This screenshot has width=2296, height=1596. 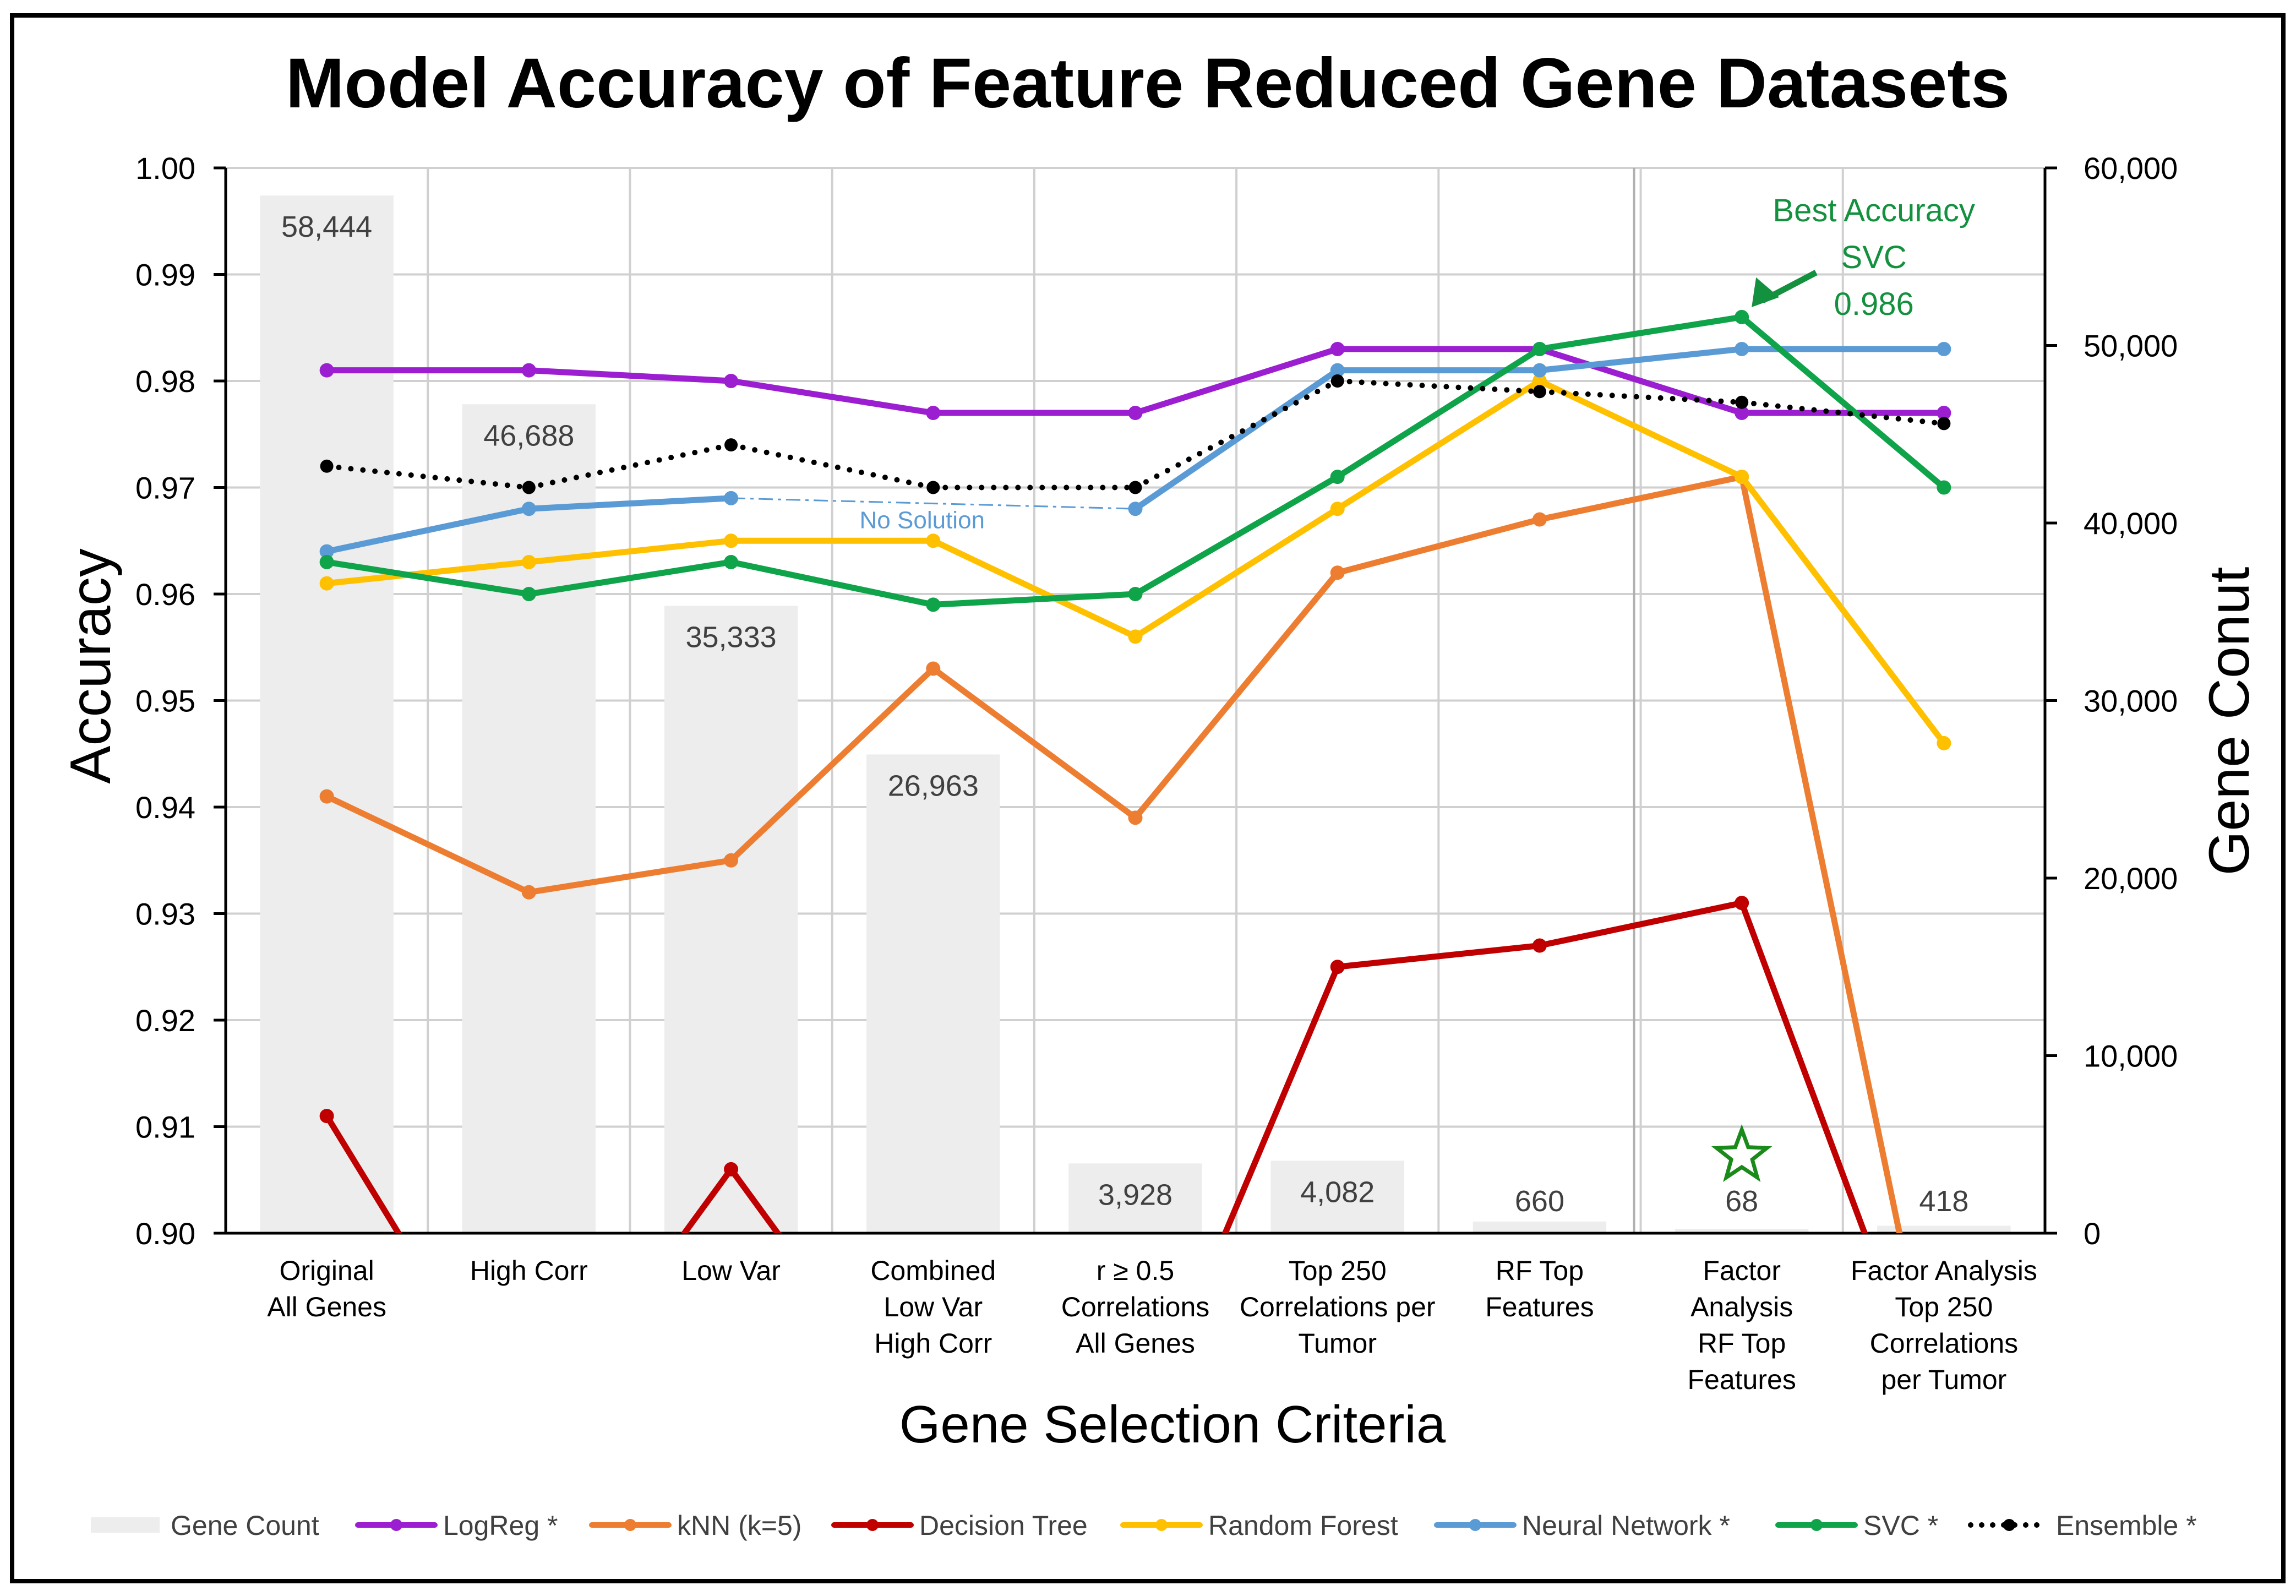 I want to click on logreg-segment, so click(x=630, y=375).